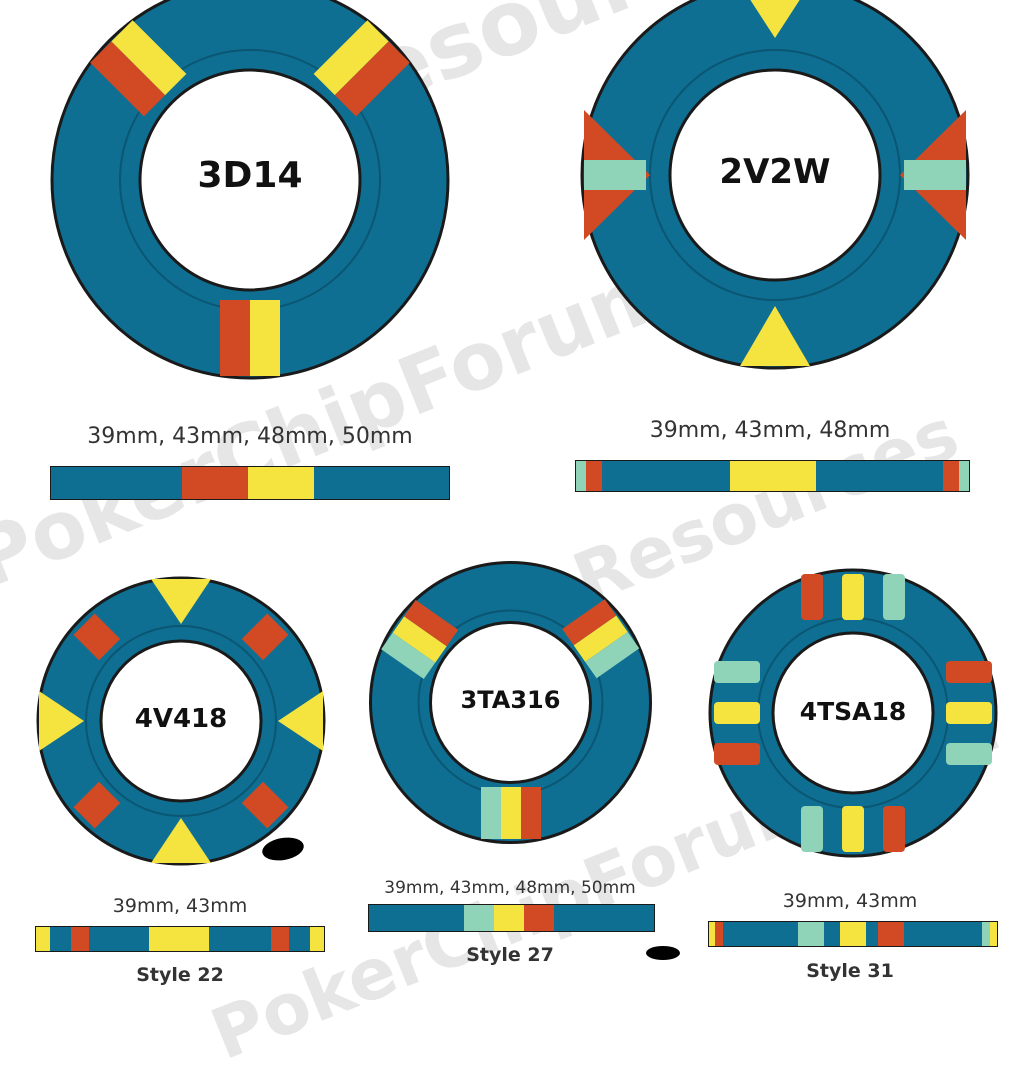 This screenshot has height=1076, width=1024. I want to click on chip-2v2w-face, so click(775, 185).